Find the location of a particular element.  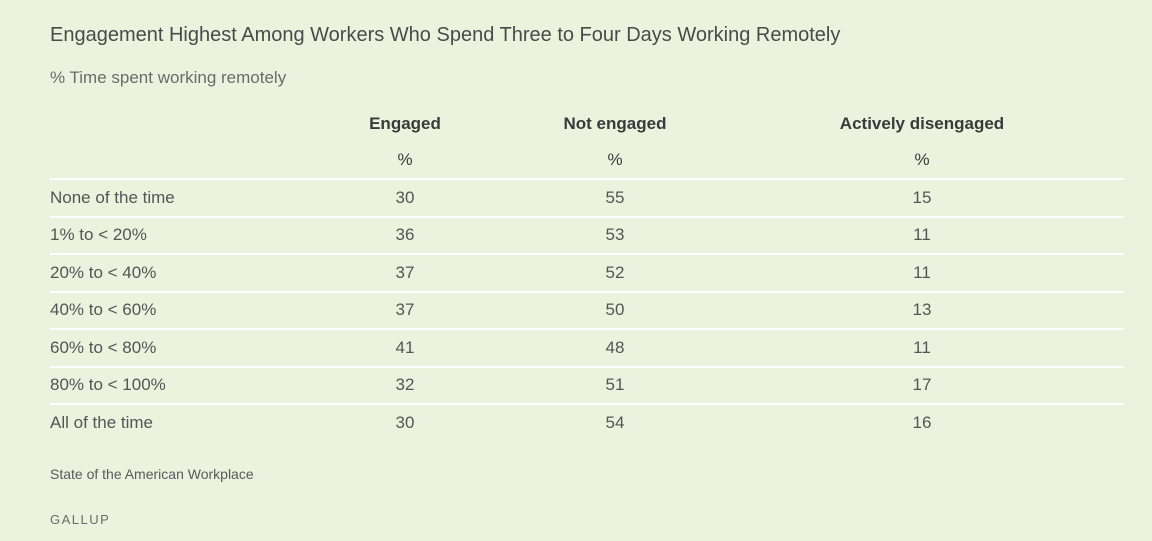

not-engaged-value: 52 is located at coordinates (615, 272).